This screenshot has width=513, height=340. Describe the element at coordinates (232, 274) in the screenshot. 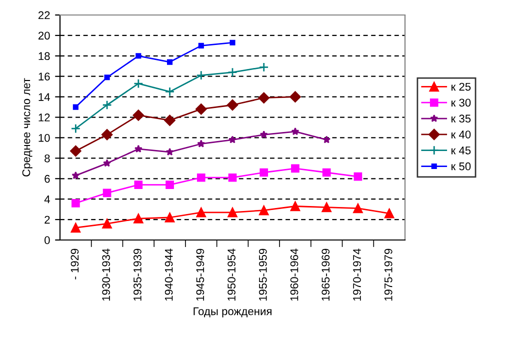

I see `x-tick-label: 1950-1954` at that location.